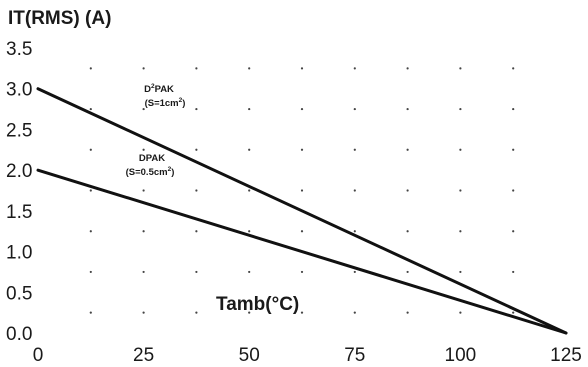 The image size is (588, 367). Describe the element at coordinates (150, 172) in the screenshot. I see `series-label-dpak-area: (S=0.5cm2)` at that location.